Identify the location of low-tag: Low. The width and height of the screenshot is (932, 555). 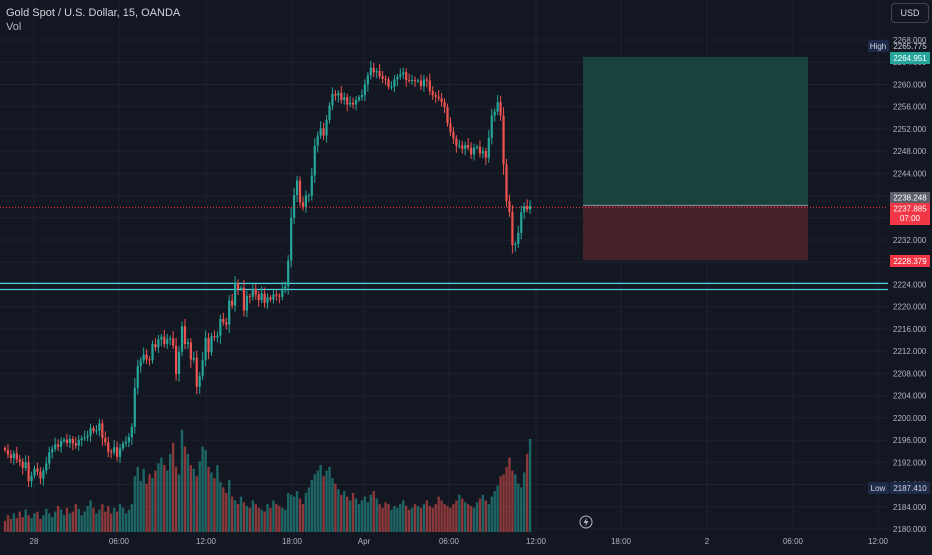
(878, 488).